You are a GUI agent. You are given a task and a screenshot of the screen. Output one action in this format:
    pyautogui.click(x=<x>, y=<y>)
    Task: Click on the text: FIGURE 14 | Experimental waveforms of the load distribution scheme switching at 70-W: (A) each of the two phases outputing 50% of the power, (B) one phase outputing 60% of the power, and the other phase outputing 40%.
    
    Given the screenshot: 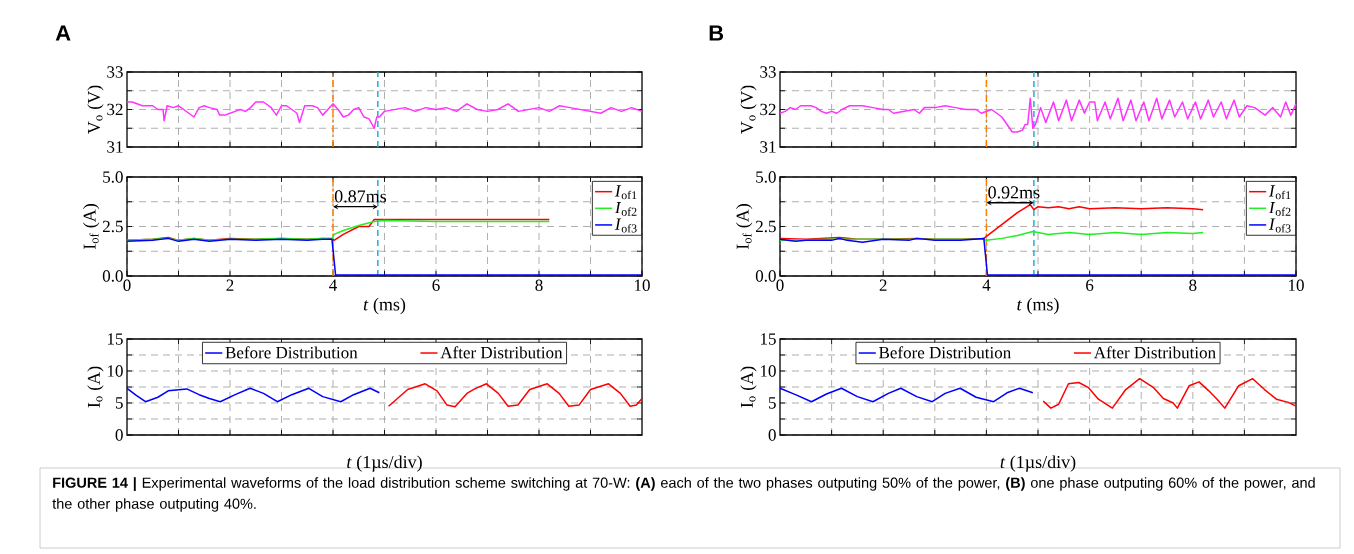 What is the action you would take?
    pyautogui.click(x=683, y=494)
    